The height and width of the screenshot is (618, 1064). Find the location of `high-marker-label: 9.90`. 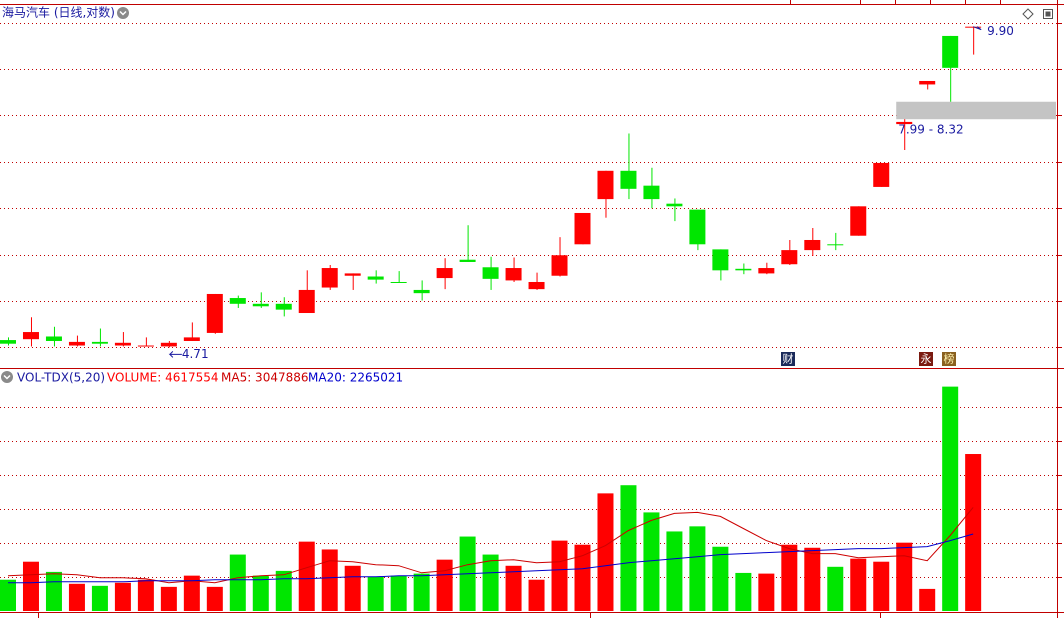

high-marker-label: 9.90 is located at coordinates (1000, 31).